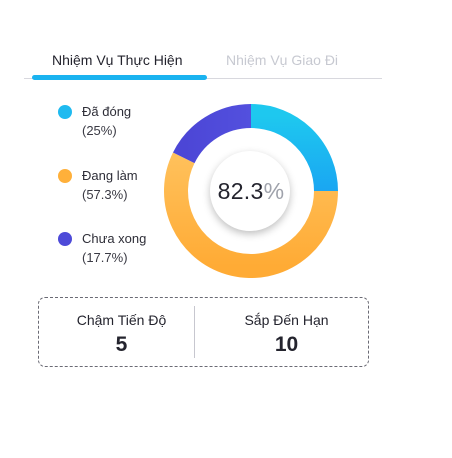 The width and height of the screenshot is (452, 458). I want to click on legend-dot-done, so click(65, 112).